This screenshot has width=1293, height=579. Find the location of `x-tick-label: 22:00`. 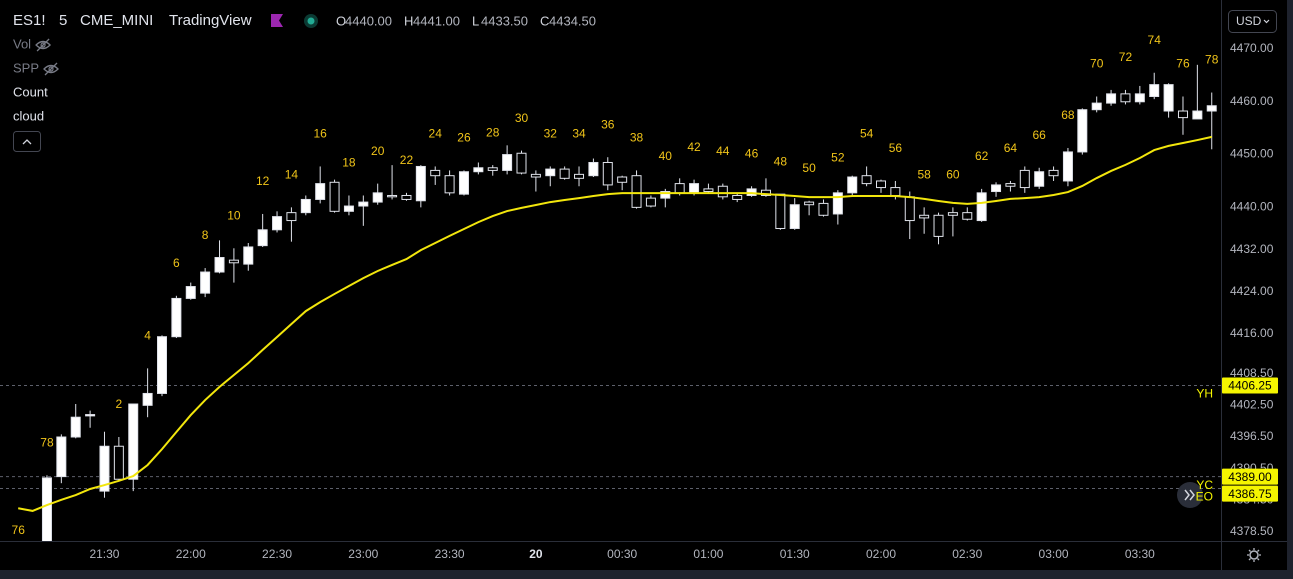

x-tick-label: 22:00 is located at coordinates (191, 554).